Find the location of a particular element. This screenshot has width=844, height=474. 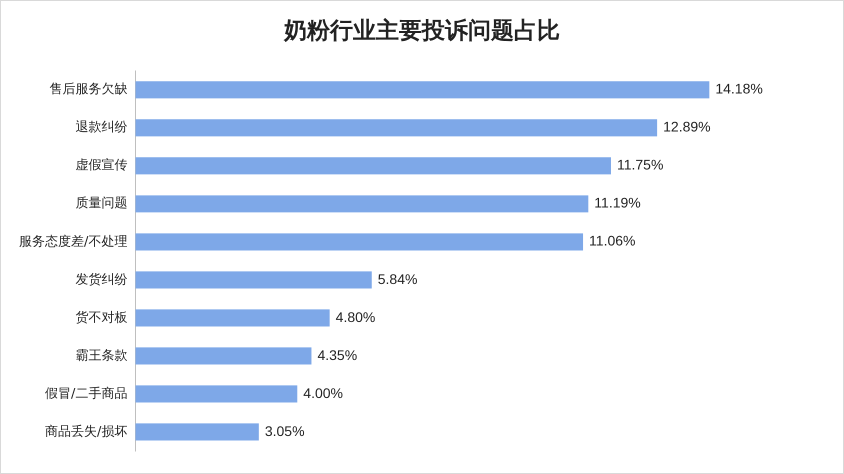

data-label: 12.89% is located at coordinates (687, 126).